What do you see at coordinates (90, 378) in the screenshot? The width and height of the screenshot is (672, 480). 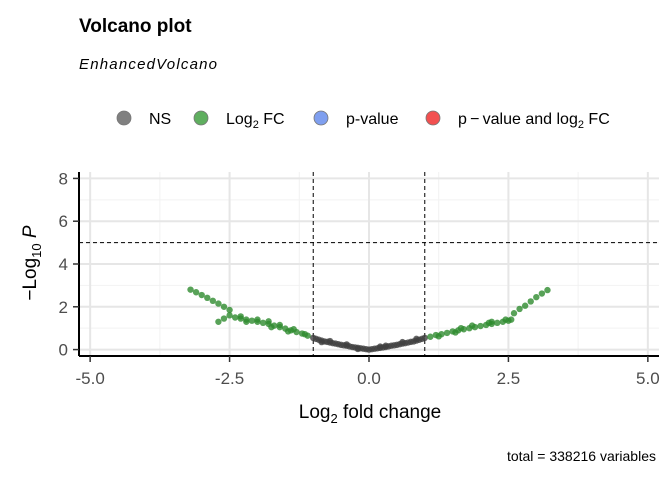 I see `x-tick-label: -5.0` at bounding box center [90, 378].